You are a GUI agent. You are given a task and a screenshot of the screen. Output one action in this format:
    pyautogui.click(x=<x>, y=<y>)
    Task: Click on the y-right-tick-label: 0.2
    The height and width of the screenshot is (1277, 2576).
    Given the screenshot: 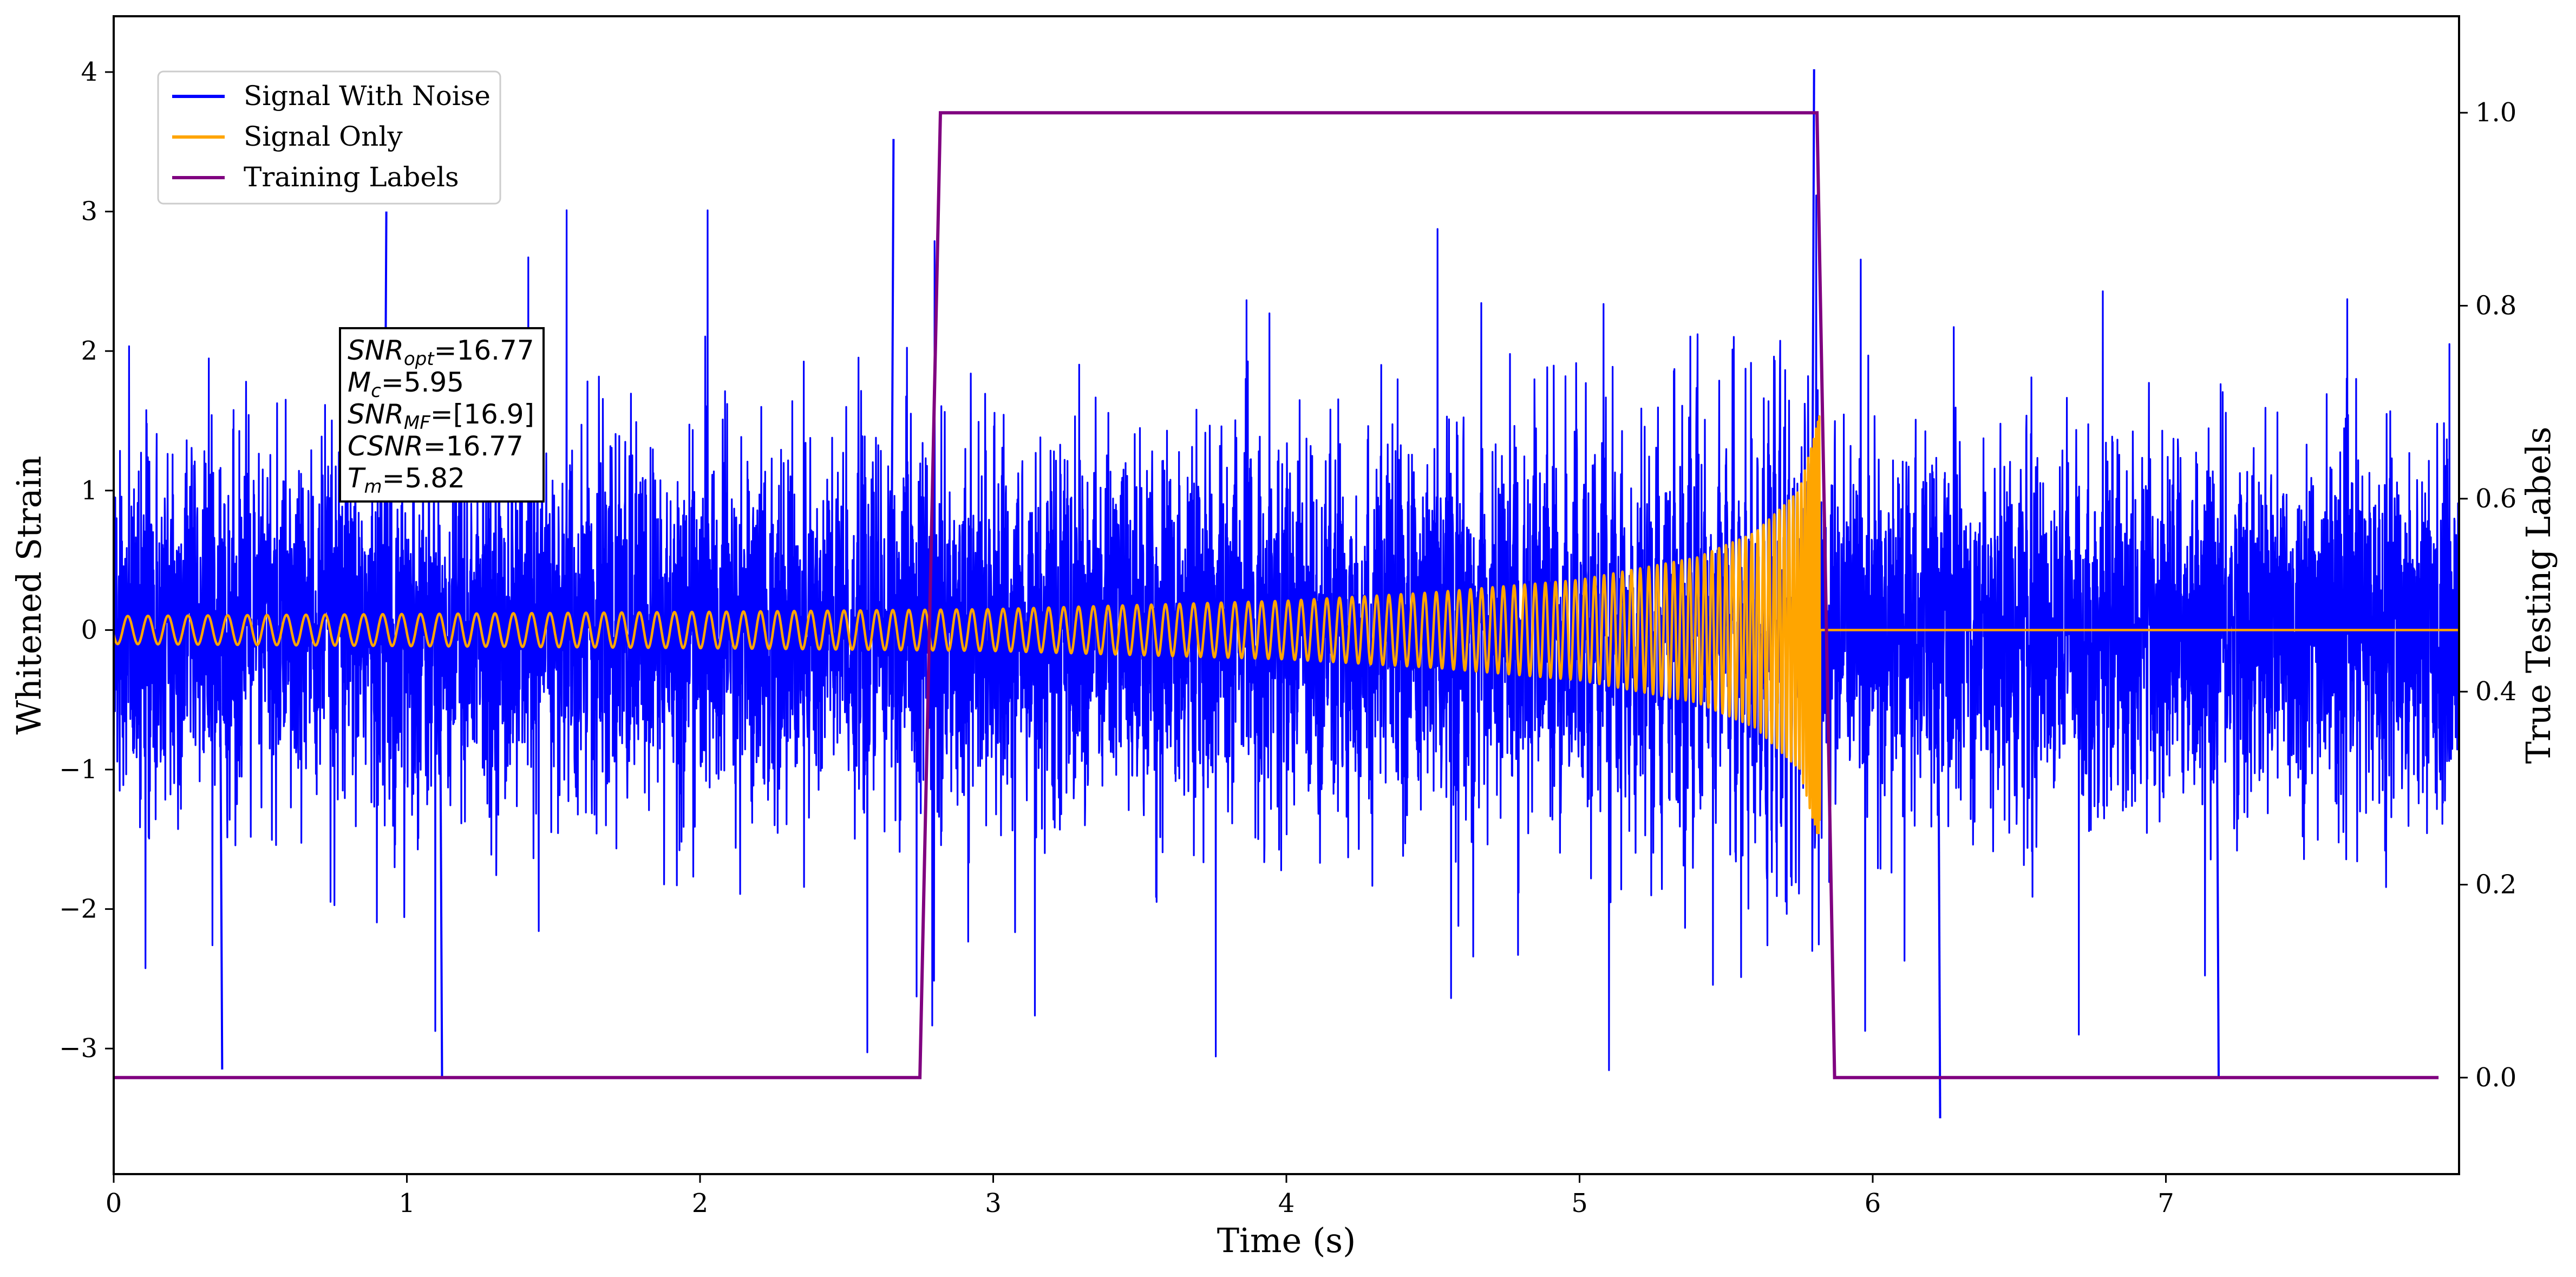 What is the action you would take?
    pyautogui.click(x=2495, y=885)
    